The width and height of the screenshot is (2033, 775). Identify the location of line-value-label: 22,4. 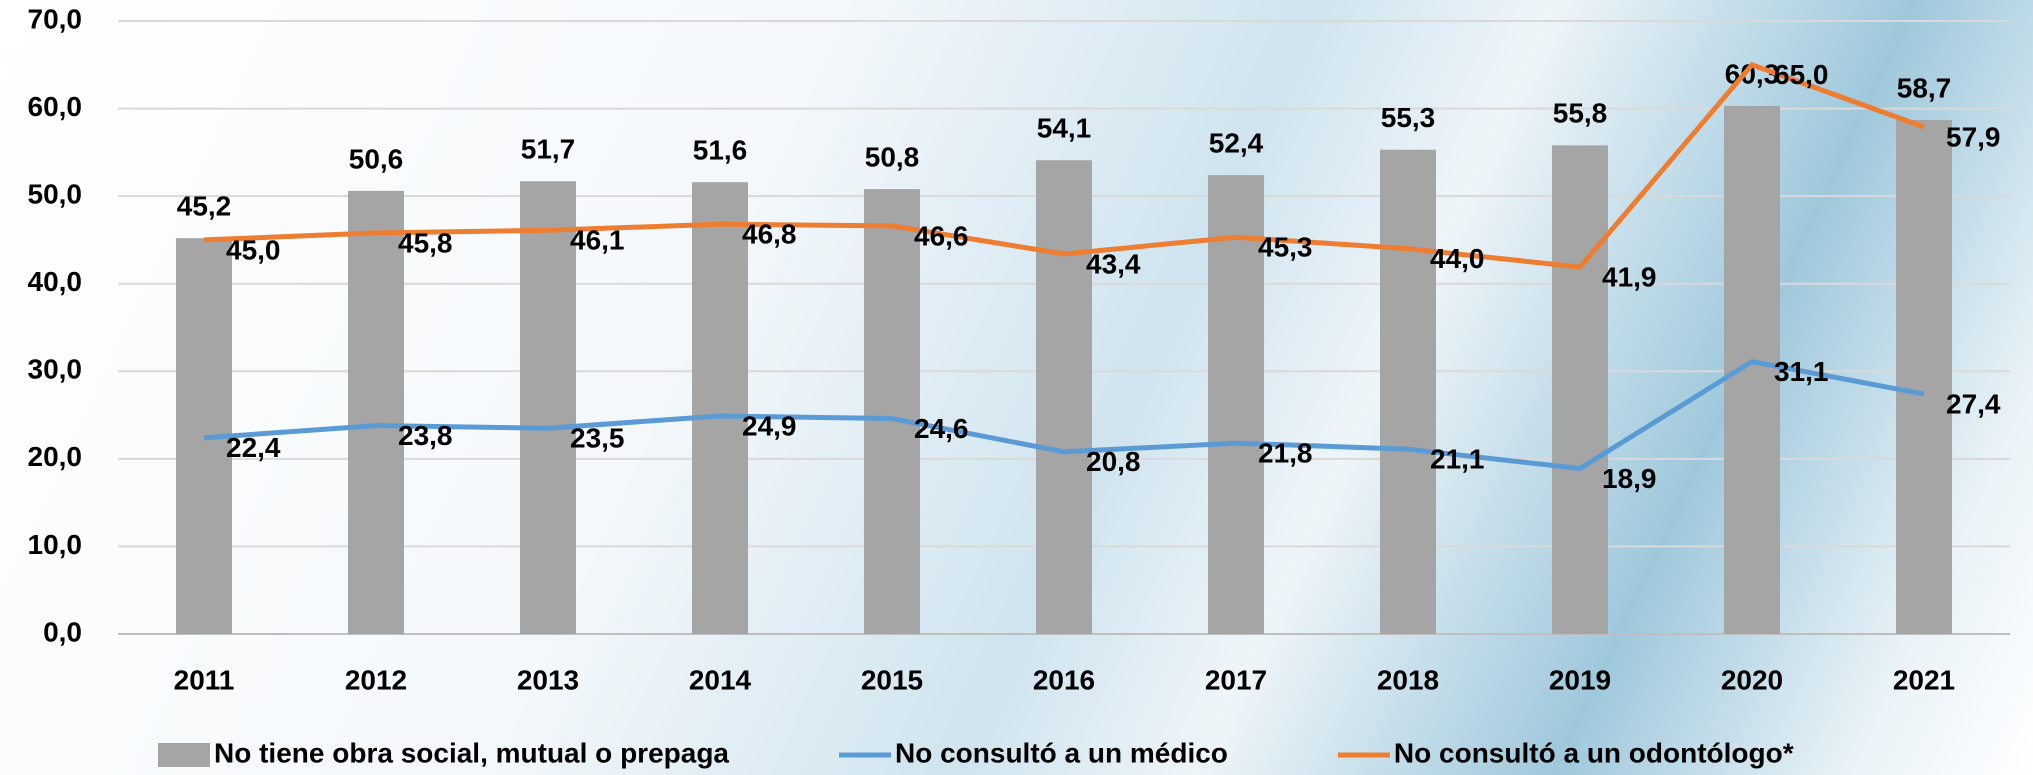
(253, 447).